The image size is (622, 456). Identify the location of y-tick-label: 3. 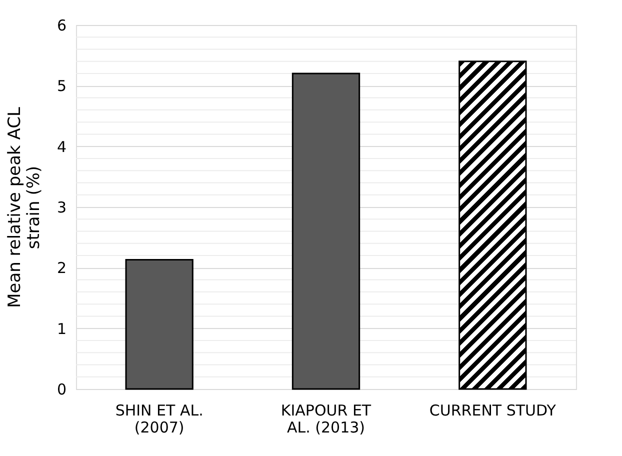
(61, 207).